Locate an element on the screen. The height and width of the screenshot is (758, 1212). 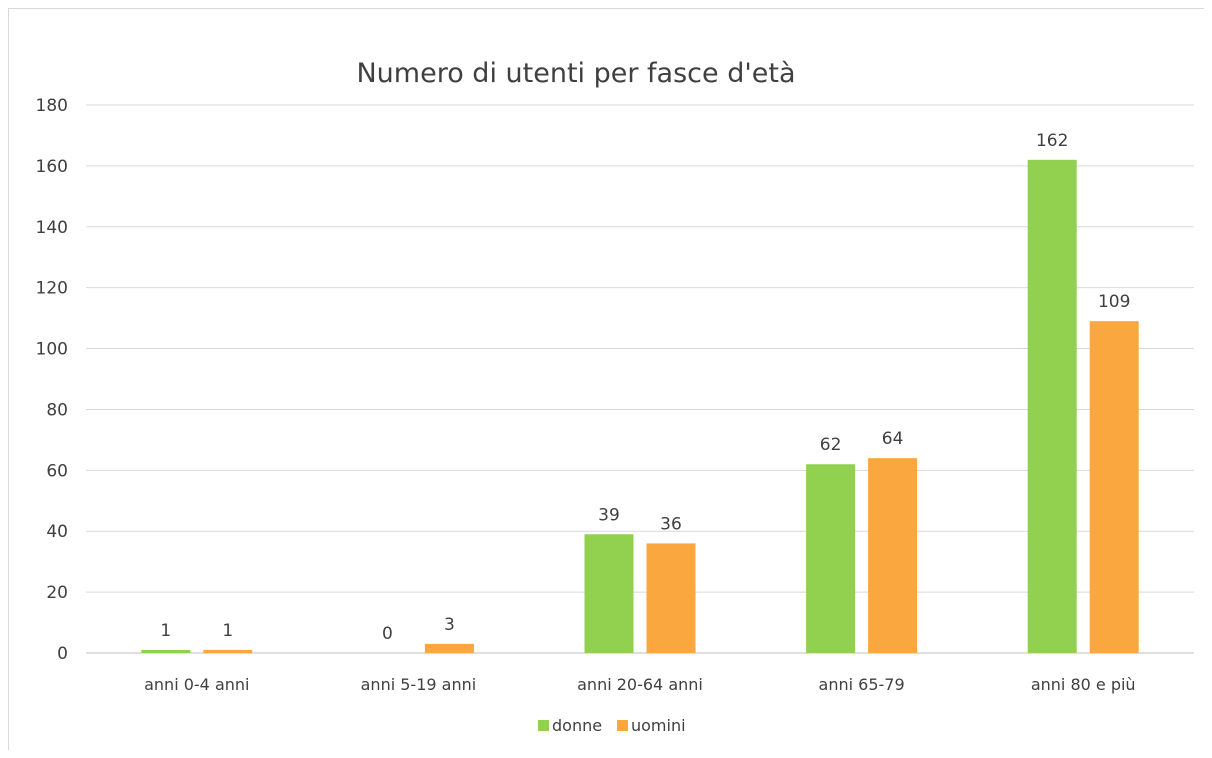
y-tick-label: 40 is located at coordinates (57, 532).